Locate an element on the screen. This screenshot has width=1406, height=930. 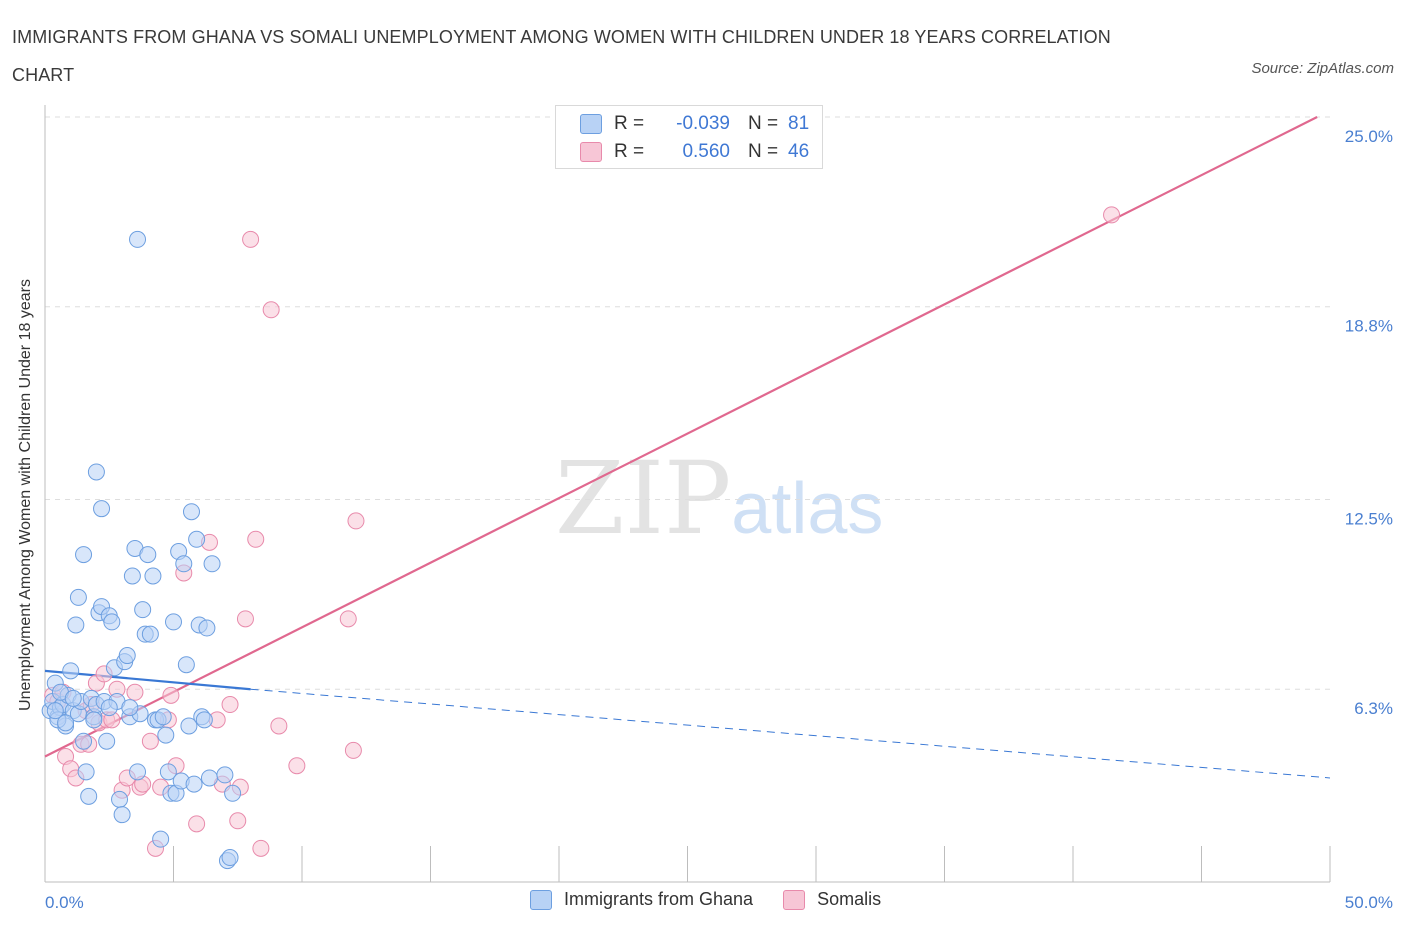
legend-row-somali: R = 0.560 N = 46 is located at coordinates (694, 152).